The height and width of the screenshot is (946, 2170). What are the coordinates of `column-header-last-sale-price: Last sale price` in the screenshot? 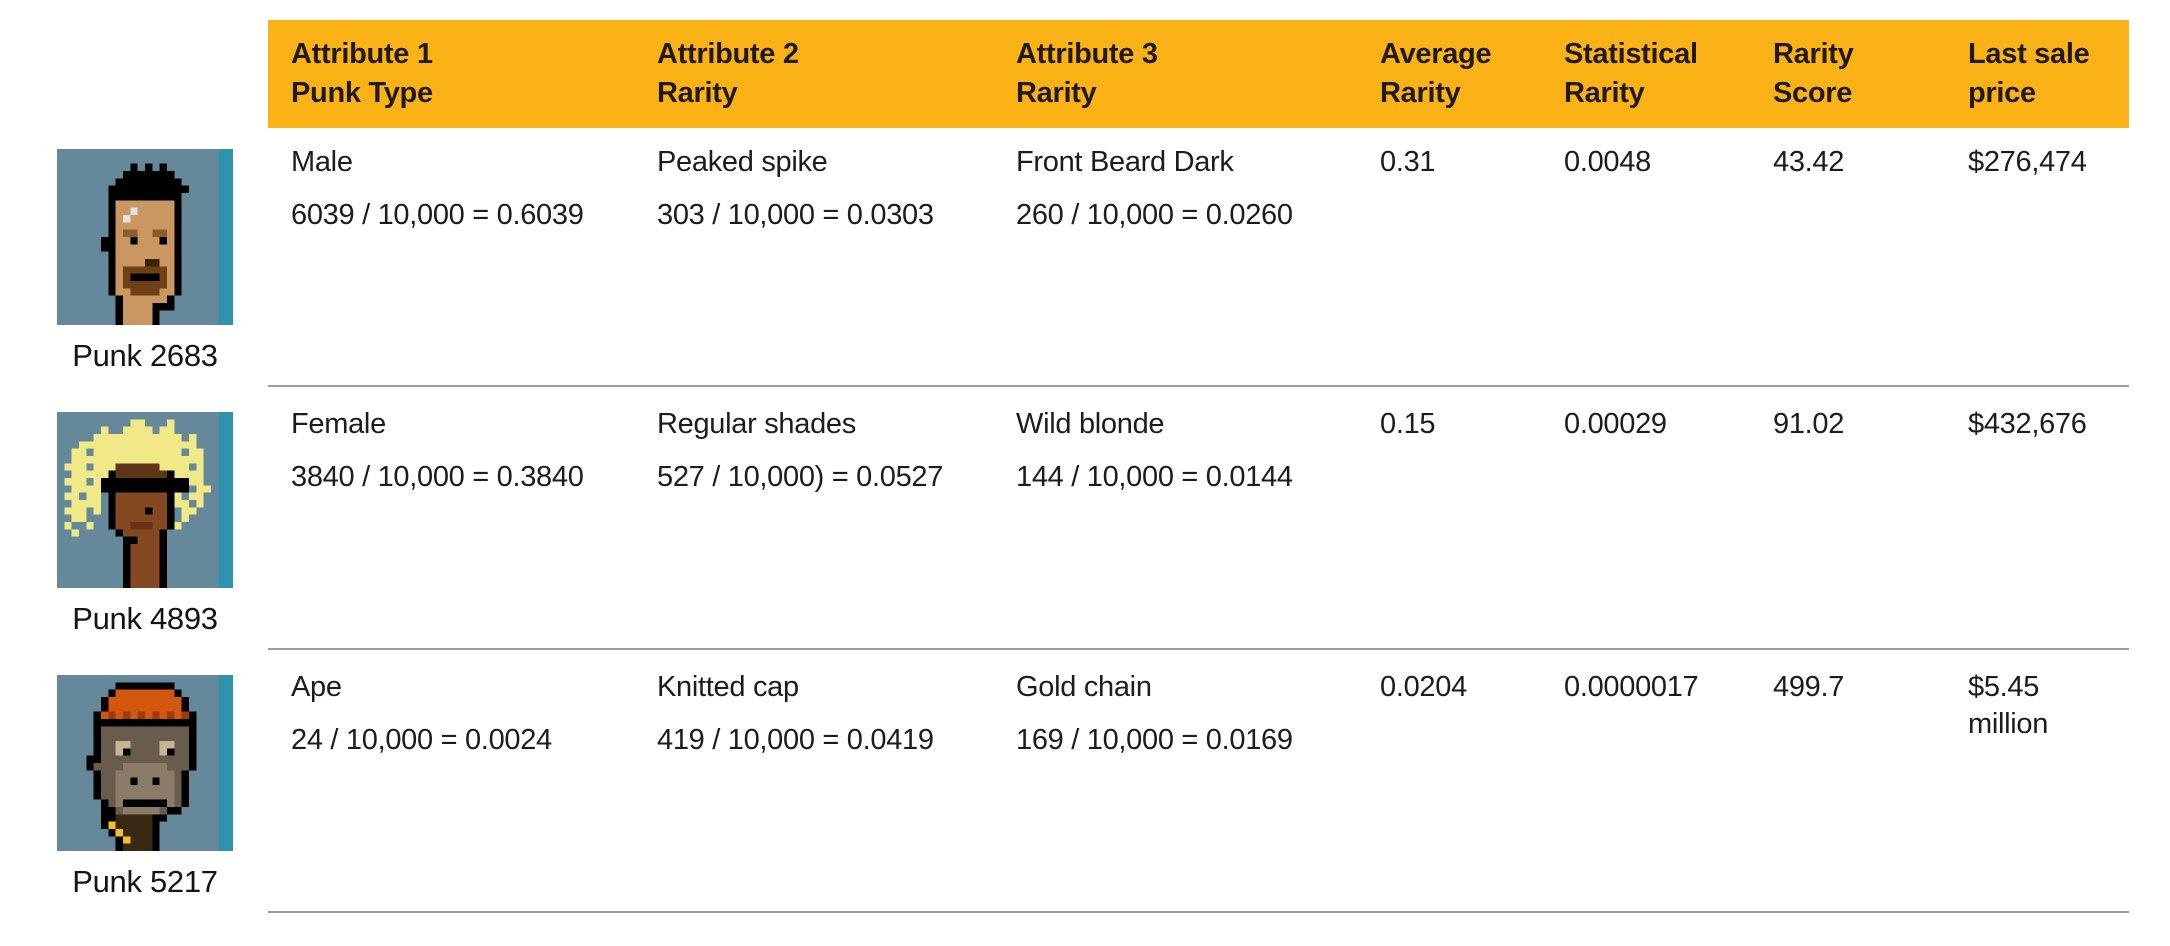 It's located at (2029, 73).